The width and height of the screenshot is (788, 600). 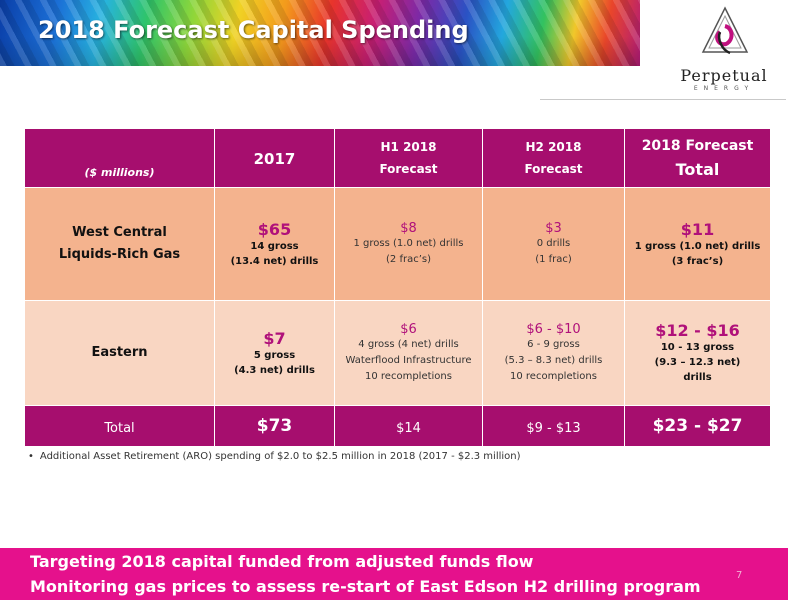 I want to click on total-h2: $9 - $13, so click(x=553, y=426).